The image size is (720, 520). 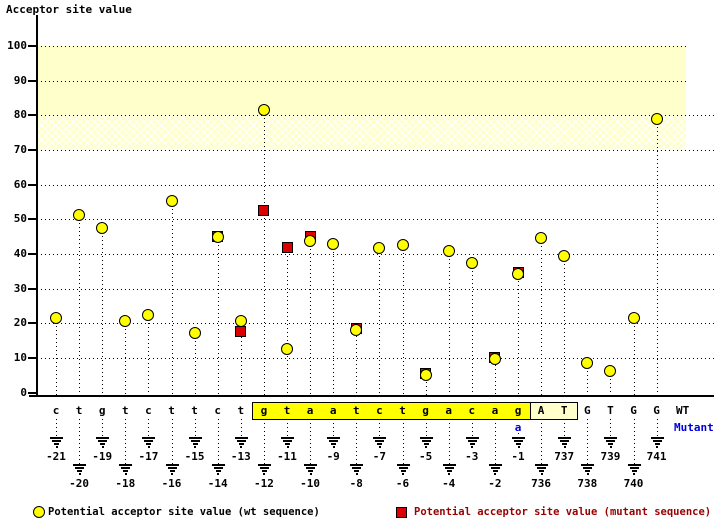 What do you see at coordinates (20, 184) in the screenshot?
I see `y-tick-label: 60` at bounding box center [20, 184].